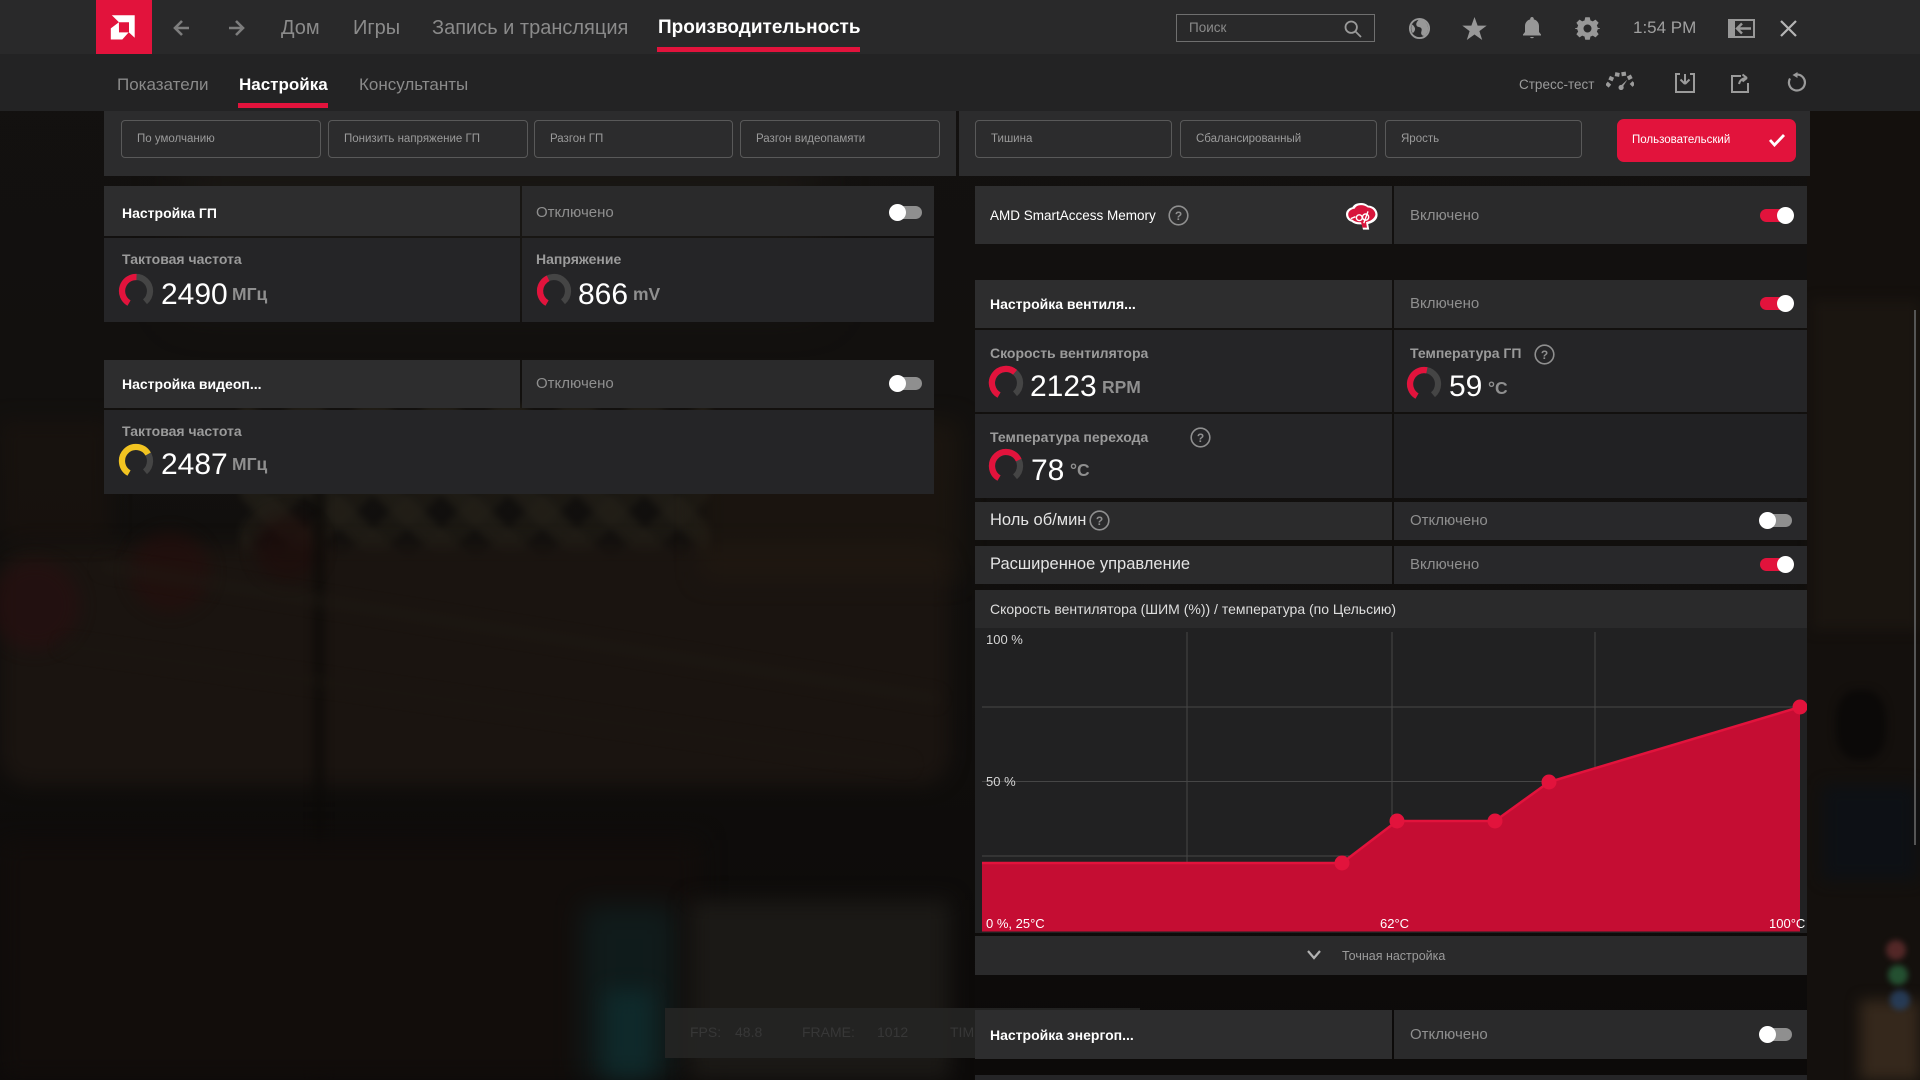 Image resolution: width=1920 pixels, height=1080 pixels. I want to click on svg-text: 62°C, so click(1394, 923).